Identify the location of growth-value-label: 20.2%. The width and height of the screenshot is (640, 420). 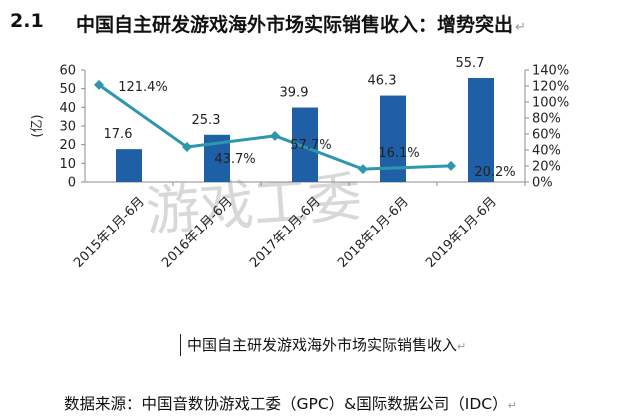
(494, 172).